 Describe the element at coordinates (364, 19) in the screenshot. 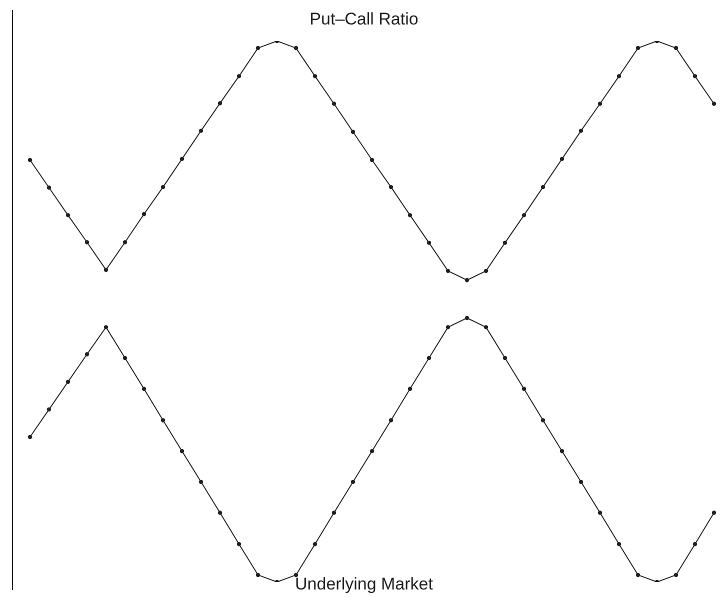

I see `series-label: Put–Call Ratio` at that location.